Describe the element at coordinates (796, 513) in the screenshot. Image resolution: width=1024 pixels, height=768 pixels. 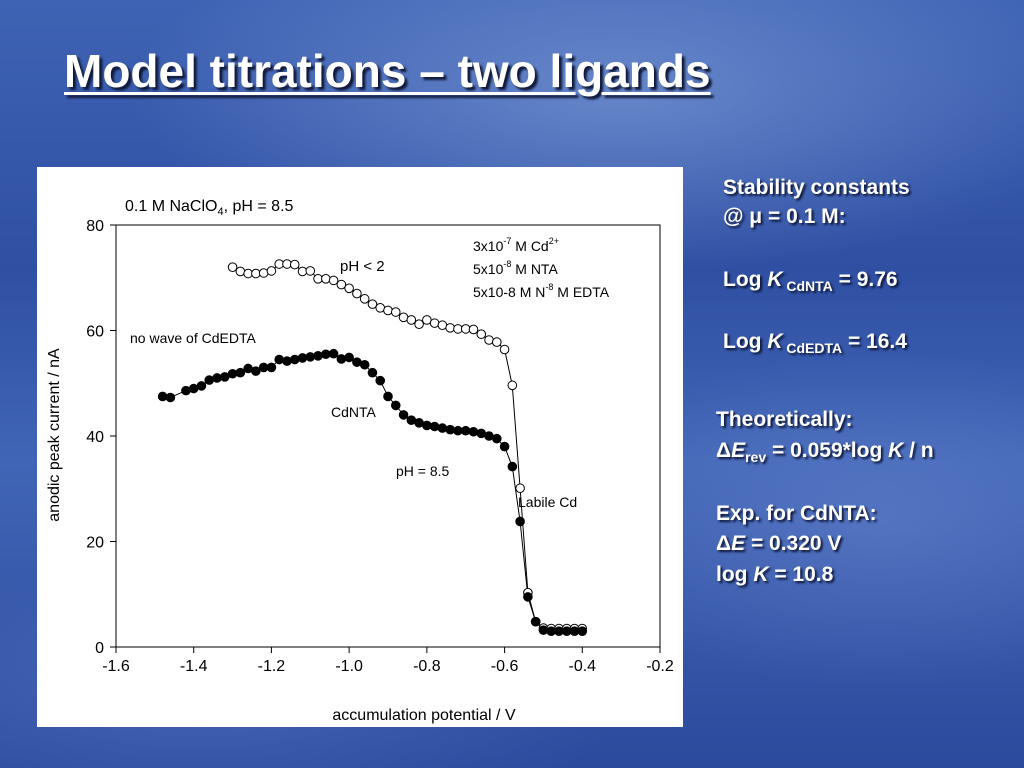
I see `exp-cdnta-label: Exp. for CdNTA:` at that location.